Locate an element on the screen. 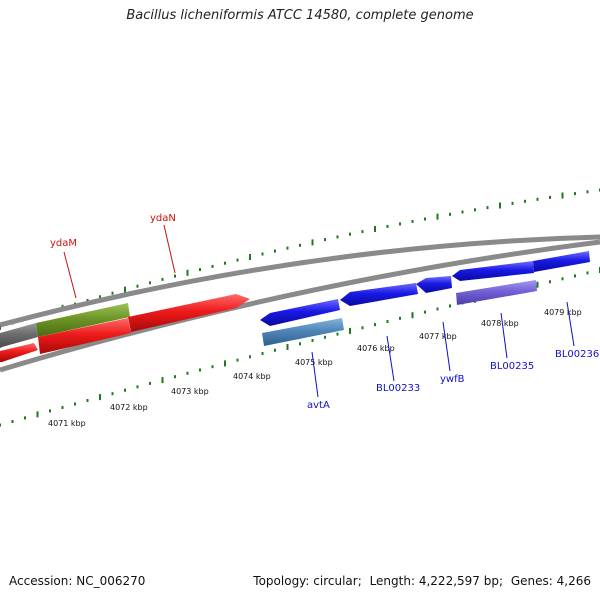 The width and height of the screenshot is (600, 600). gene-feature-BL00236 is located at coordinates (561, 261).